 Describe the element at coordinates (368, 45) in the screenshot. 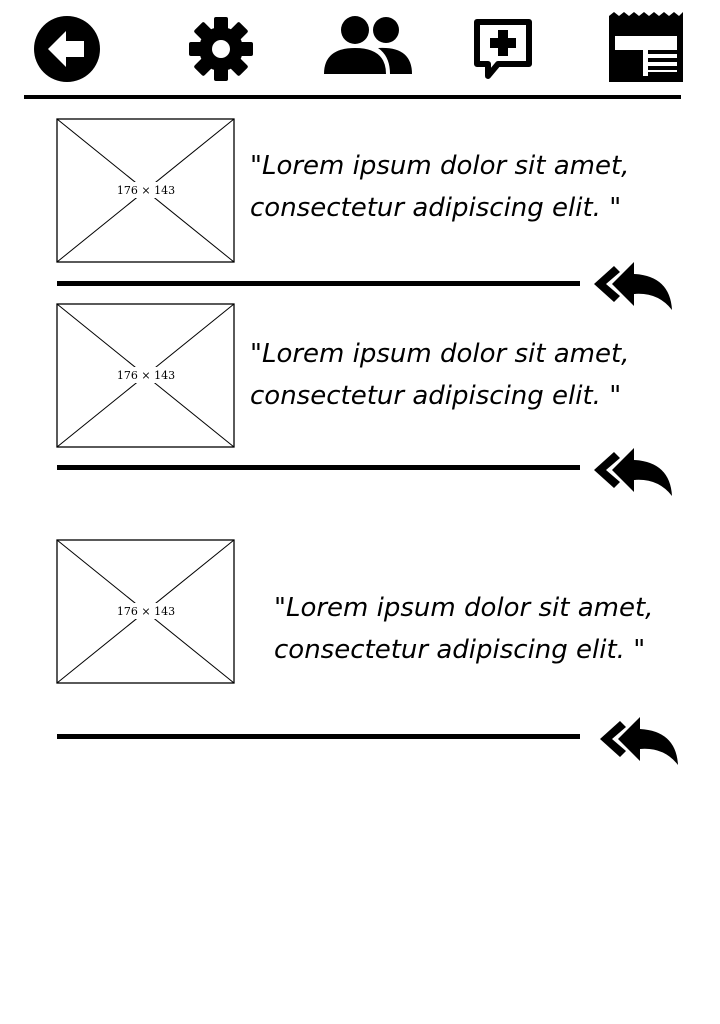

I see `users-icon` at that location.